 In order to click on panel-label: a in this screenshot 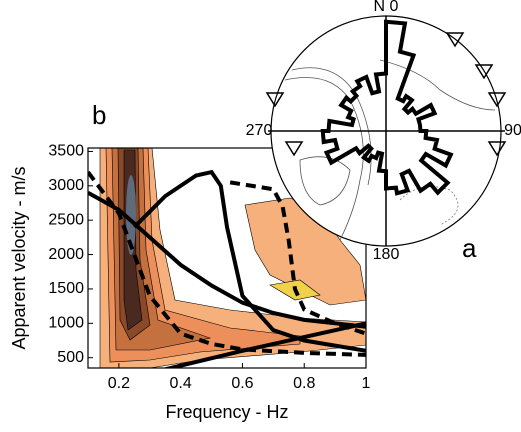, I will do `click(469, 248)`.